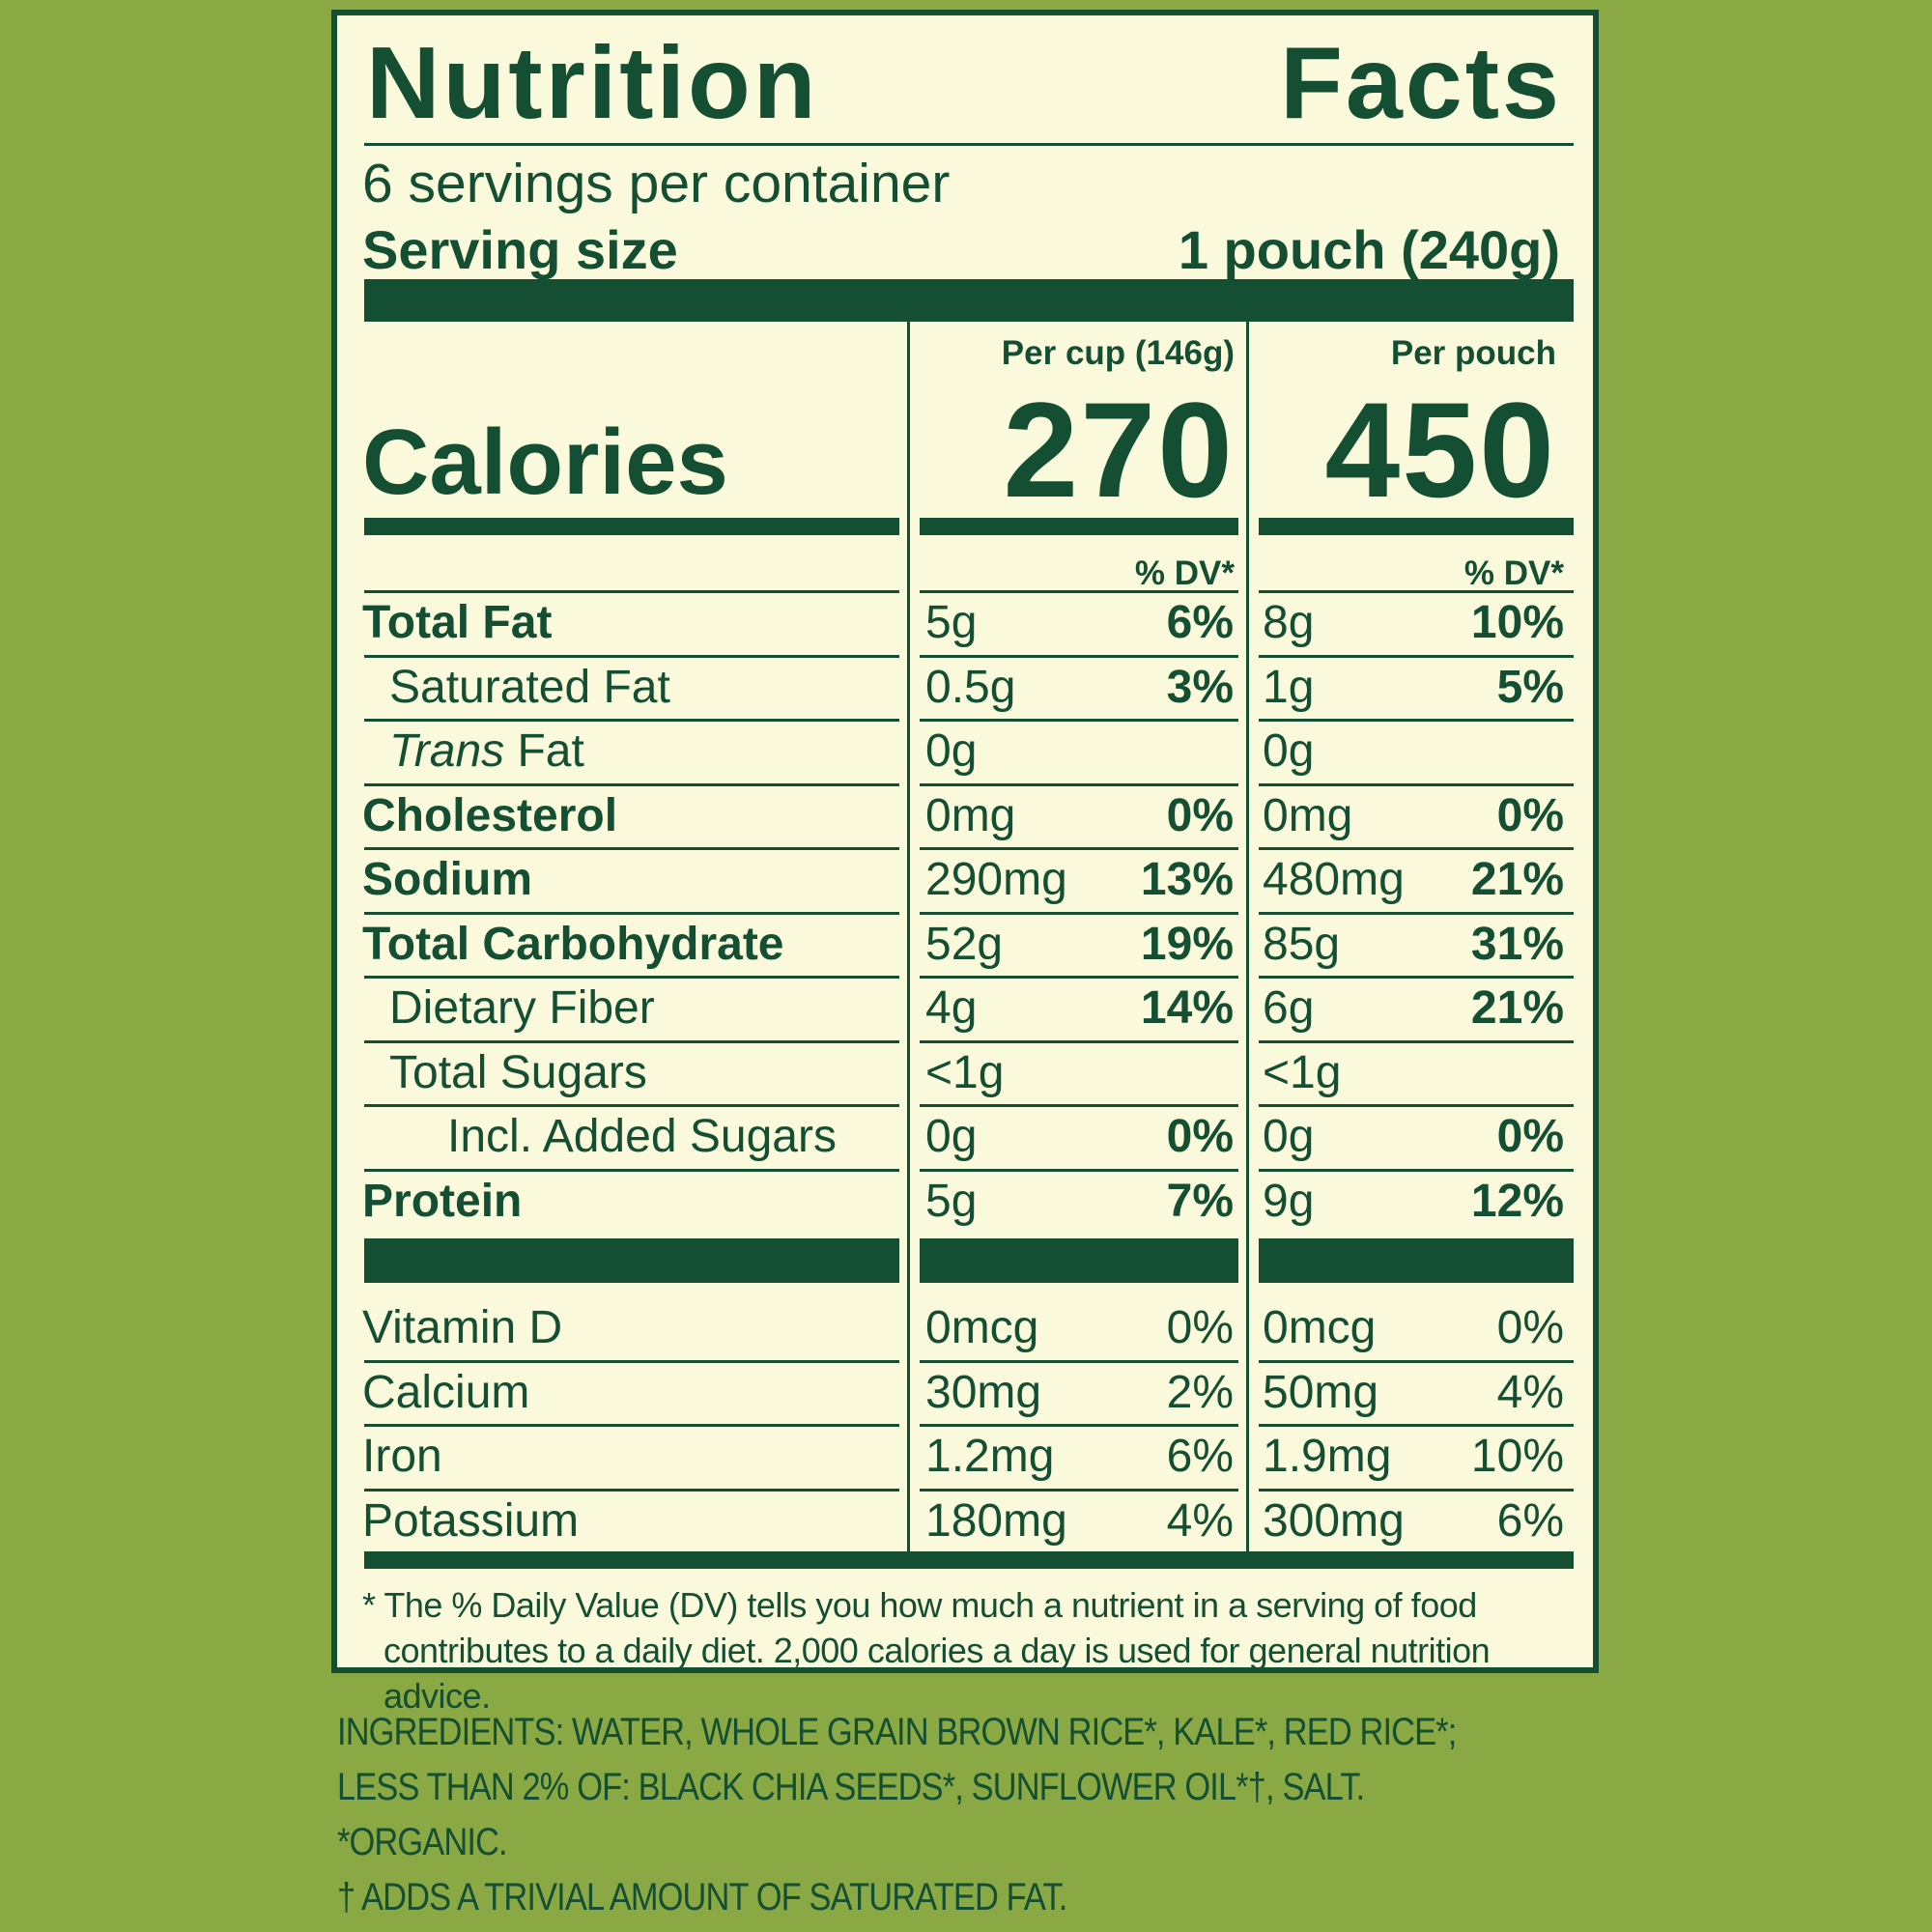  Describe the element at coordinates (965, 80) in the screenshot. I see `label-title: Nutrition Facts` at that location.